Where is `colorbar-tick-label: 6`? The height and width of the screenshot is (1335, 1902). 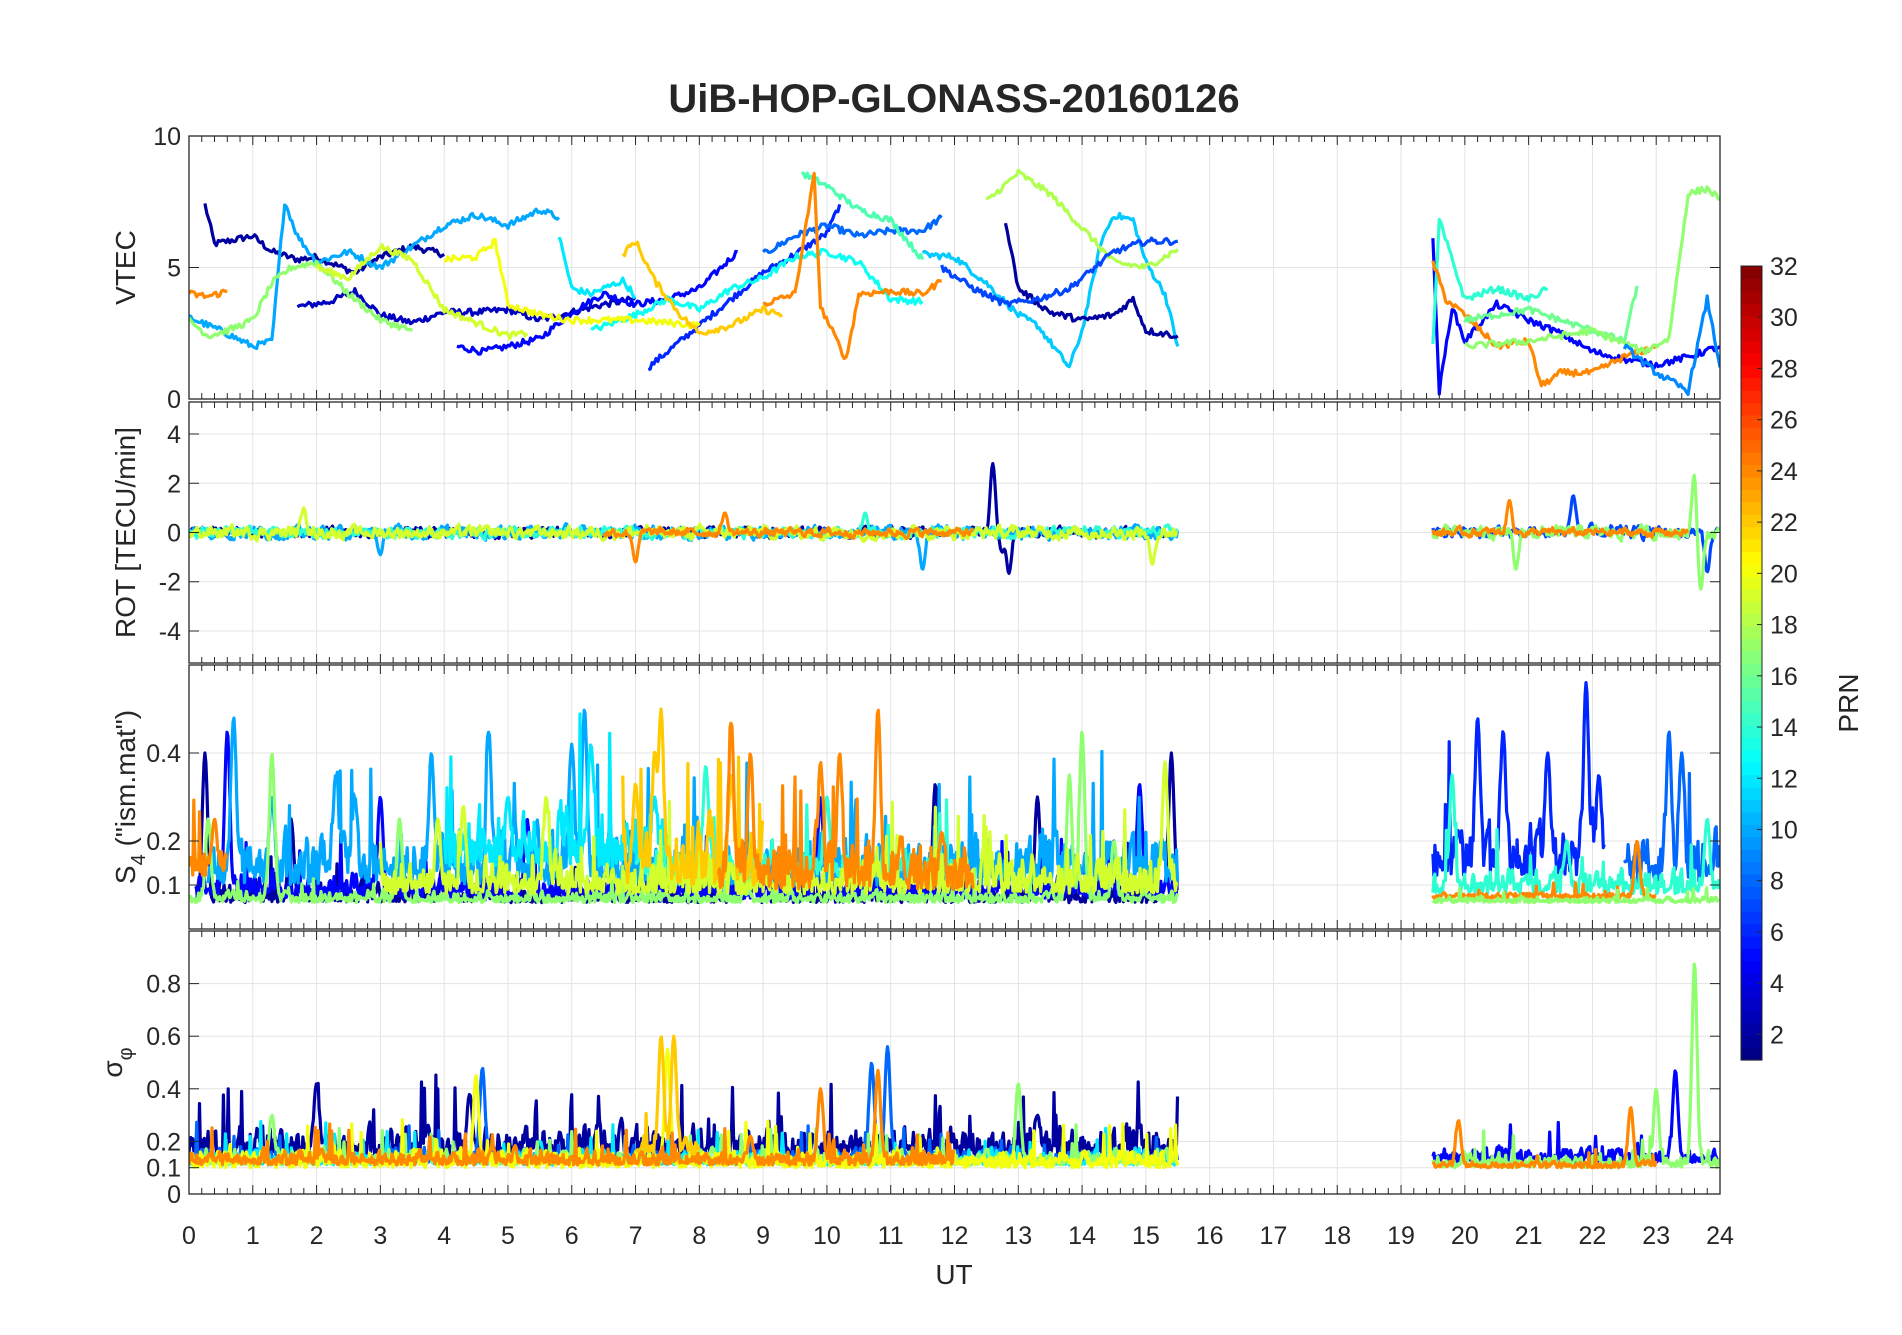 colorbar-tick-label: 6 is located at coordinates (1777, 933).